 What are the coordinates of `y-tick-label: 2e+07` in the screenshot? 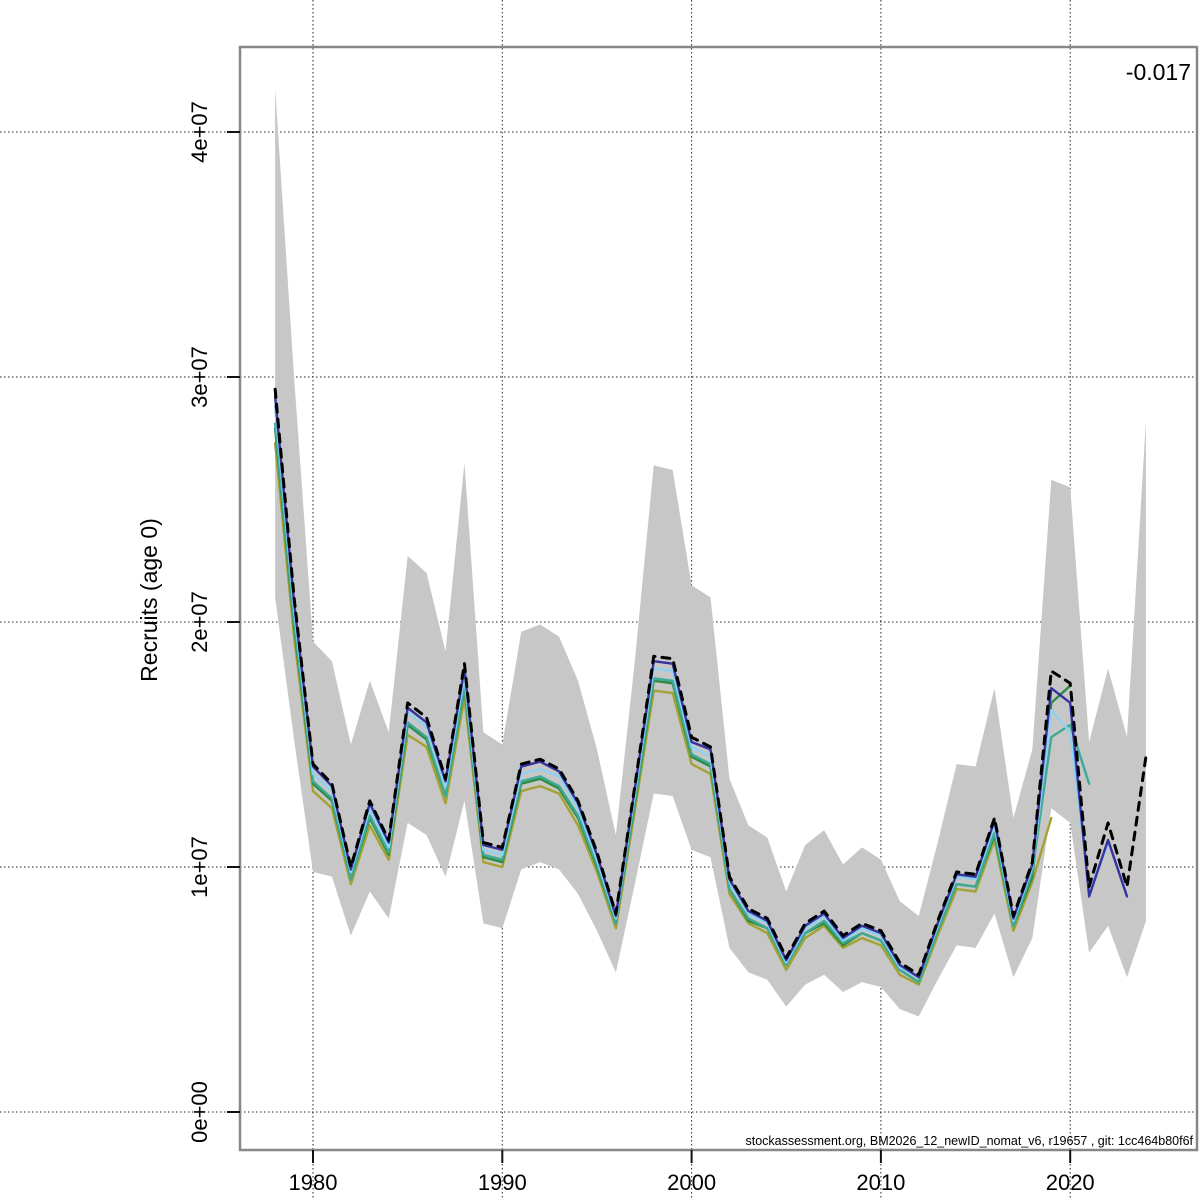 It's located at (199, 622).